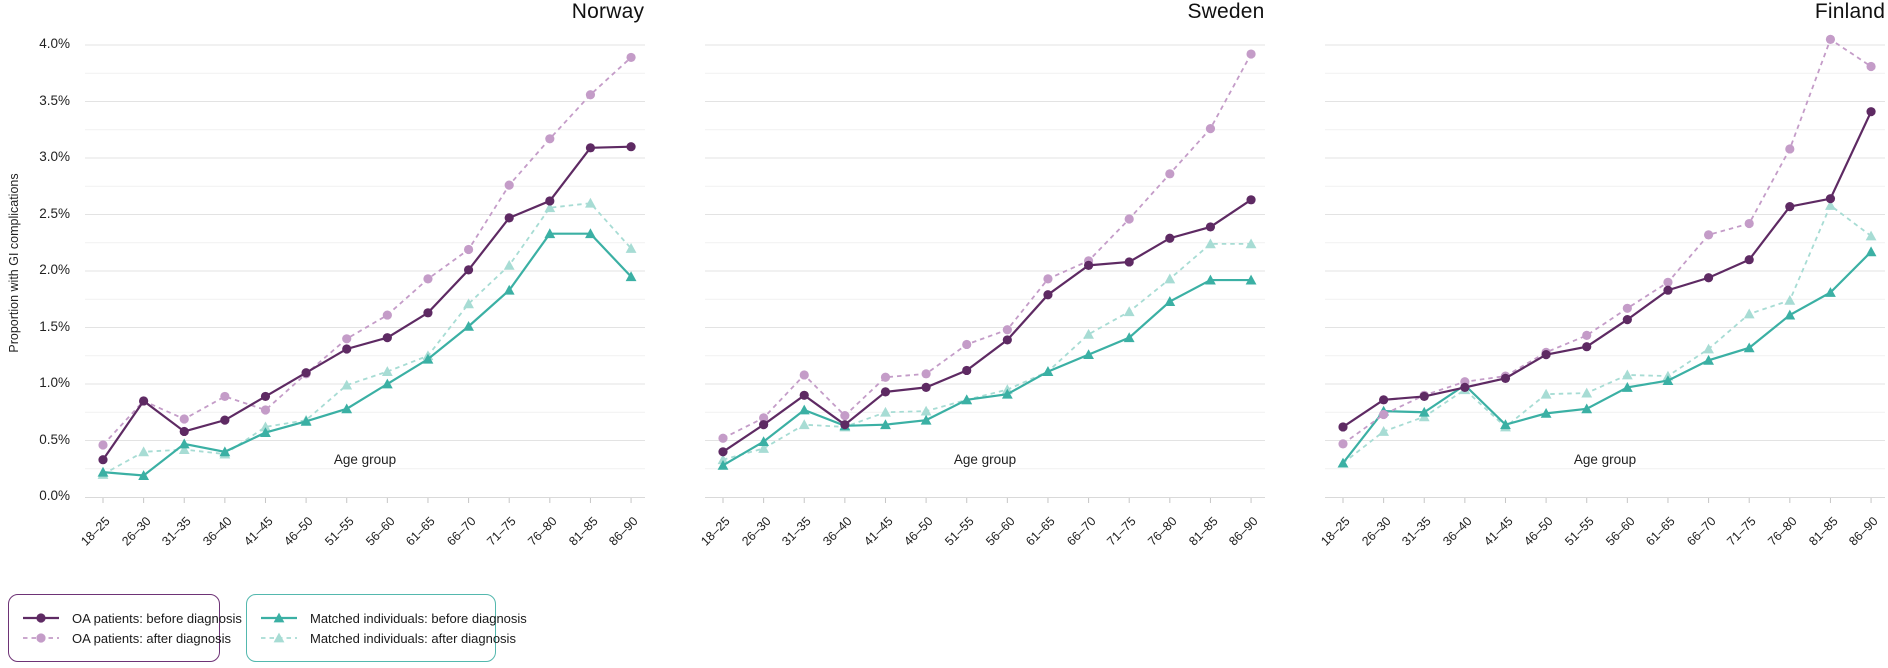  I want to click on legend-item-oa-after: OA patients: after diagnosis, so click(126, 638).